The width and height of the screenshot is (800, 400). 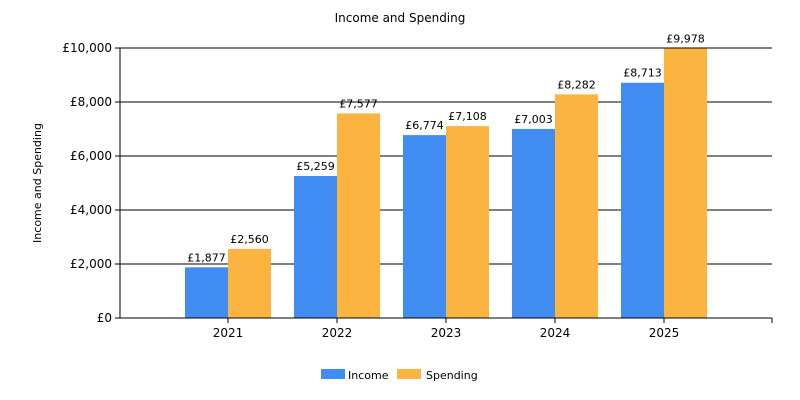 What do you see at coordinates (206, 257) in the screenshot?
I see `data-label: £1,877` at bounding box center [206, 257].